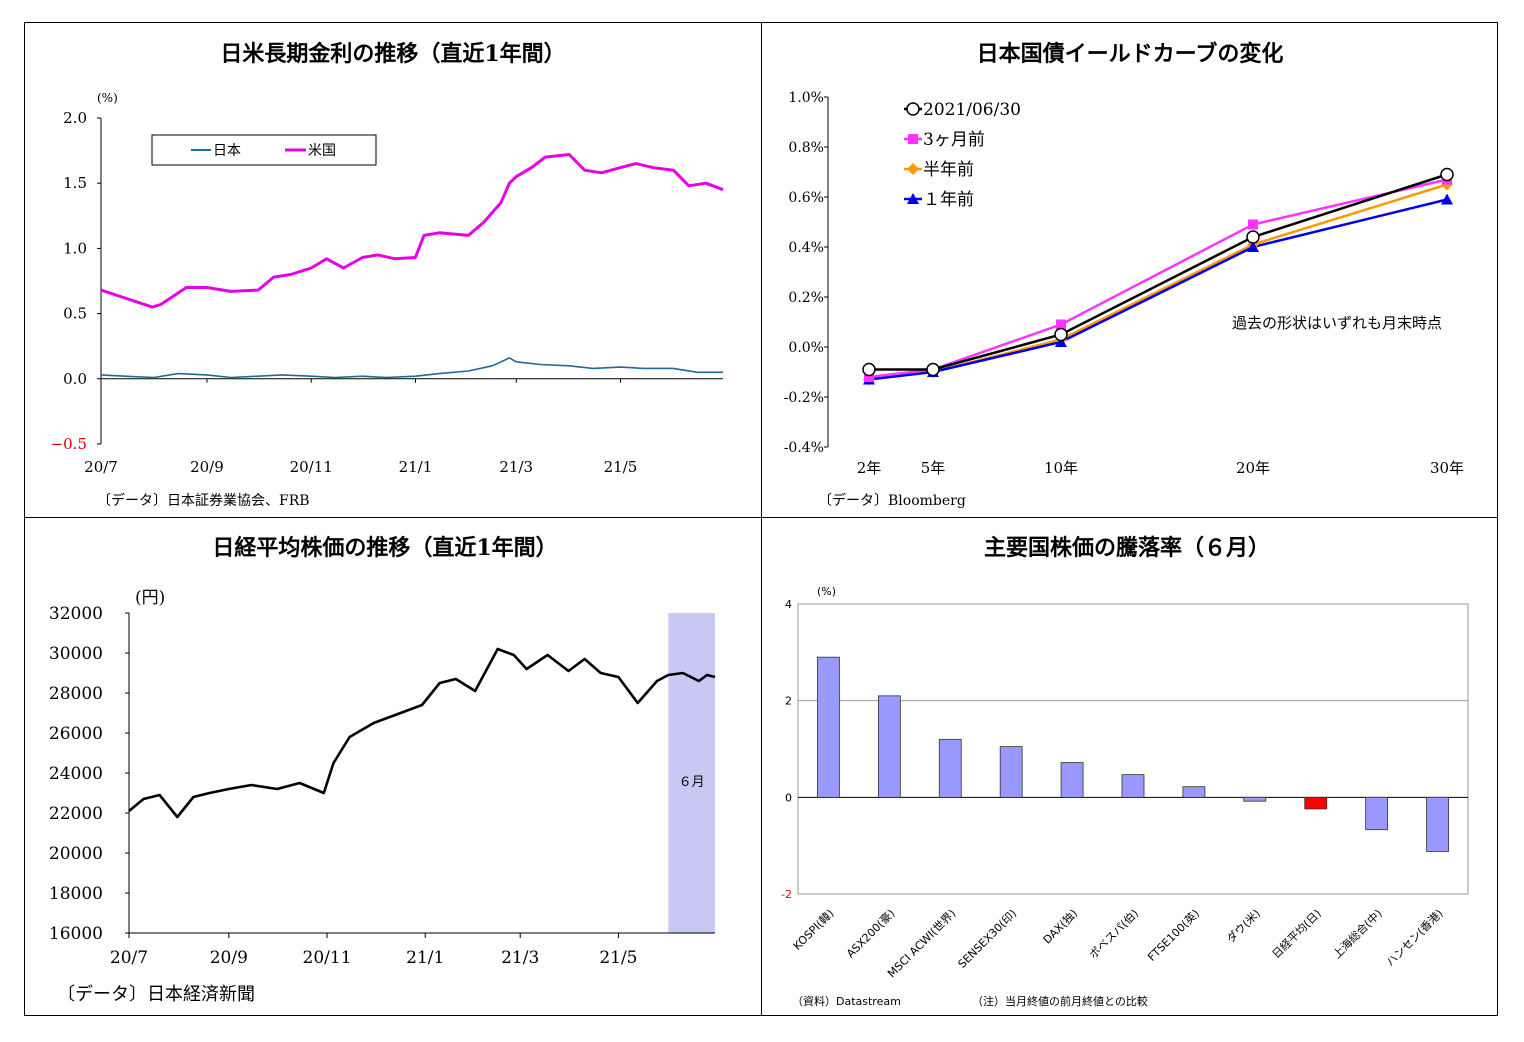  I want to click on y-tick-label: 32000, so click(76, 614).